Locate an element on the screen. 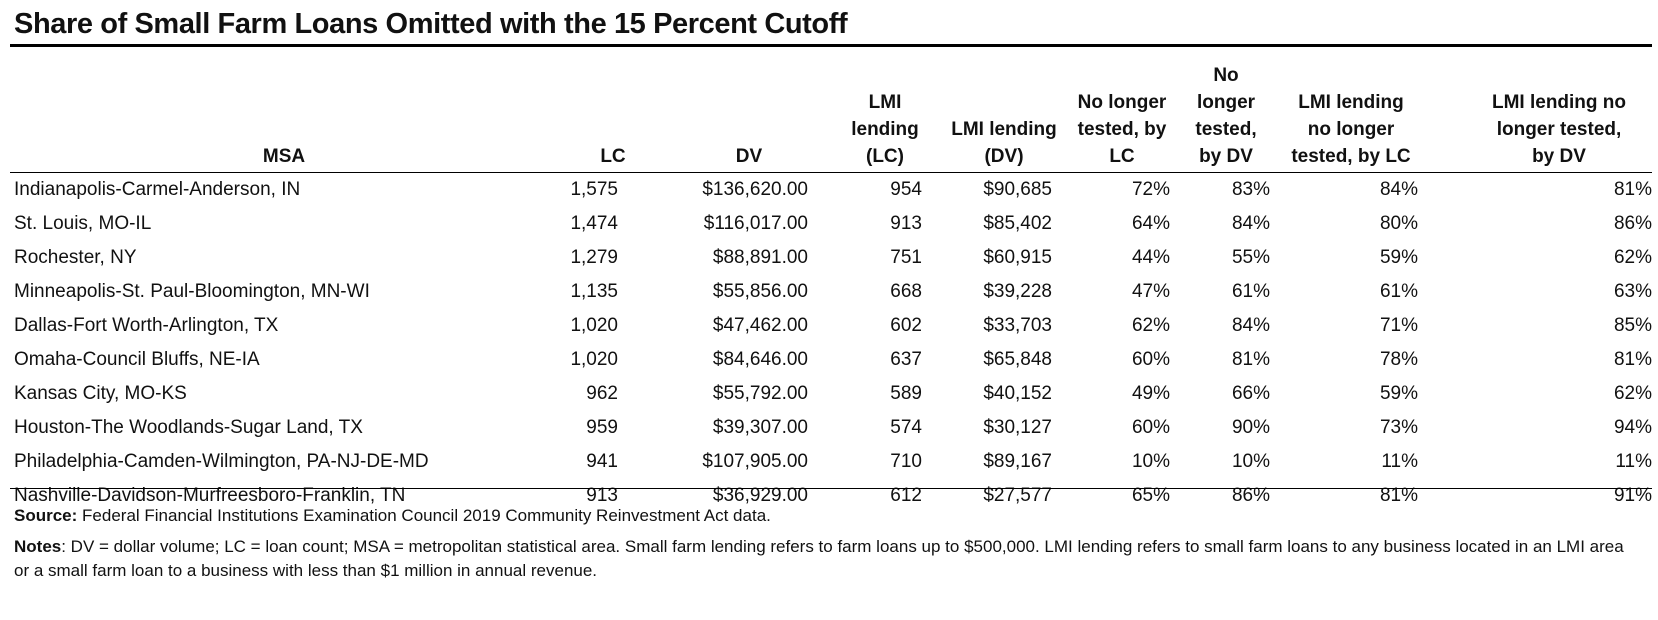 The image size is (1658, 620). value-cell: 602 is located at coordinates (906, 325).